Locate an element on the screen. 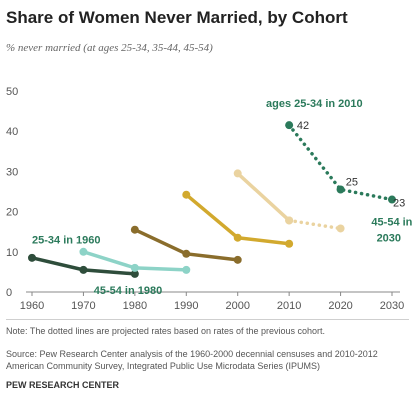 Image resolution: width=415 pixels, height=410 pixels. y-axis-ticks: 0 10 20 30 40 50 is located at coordinates (12, 192).